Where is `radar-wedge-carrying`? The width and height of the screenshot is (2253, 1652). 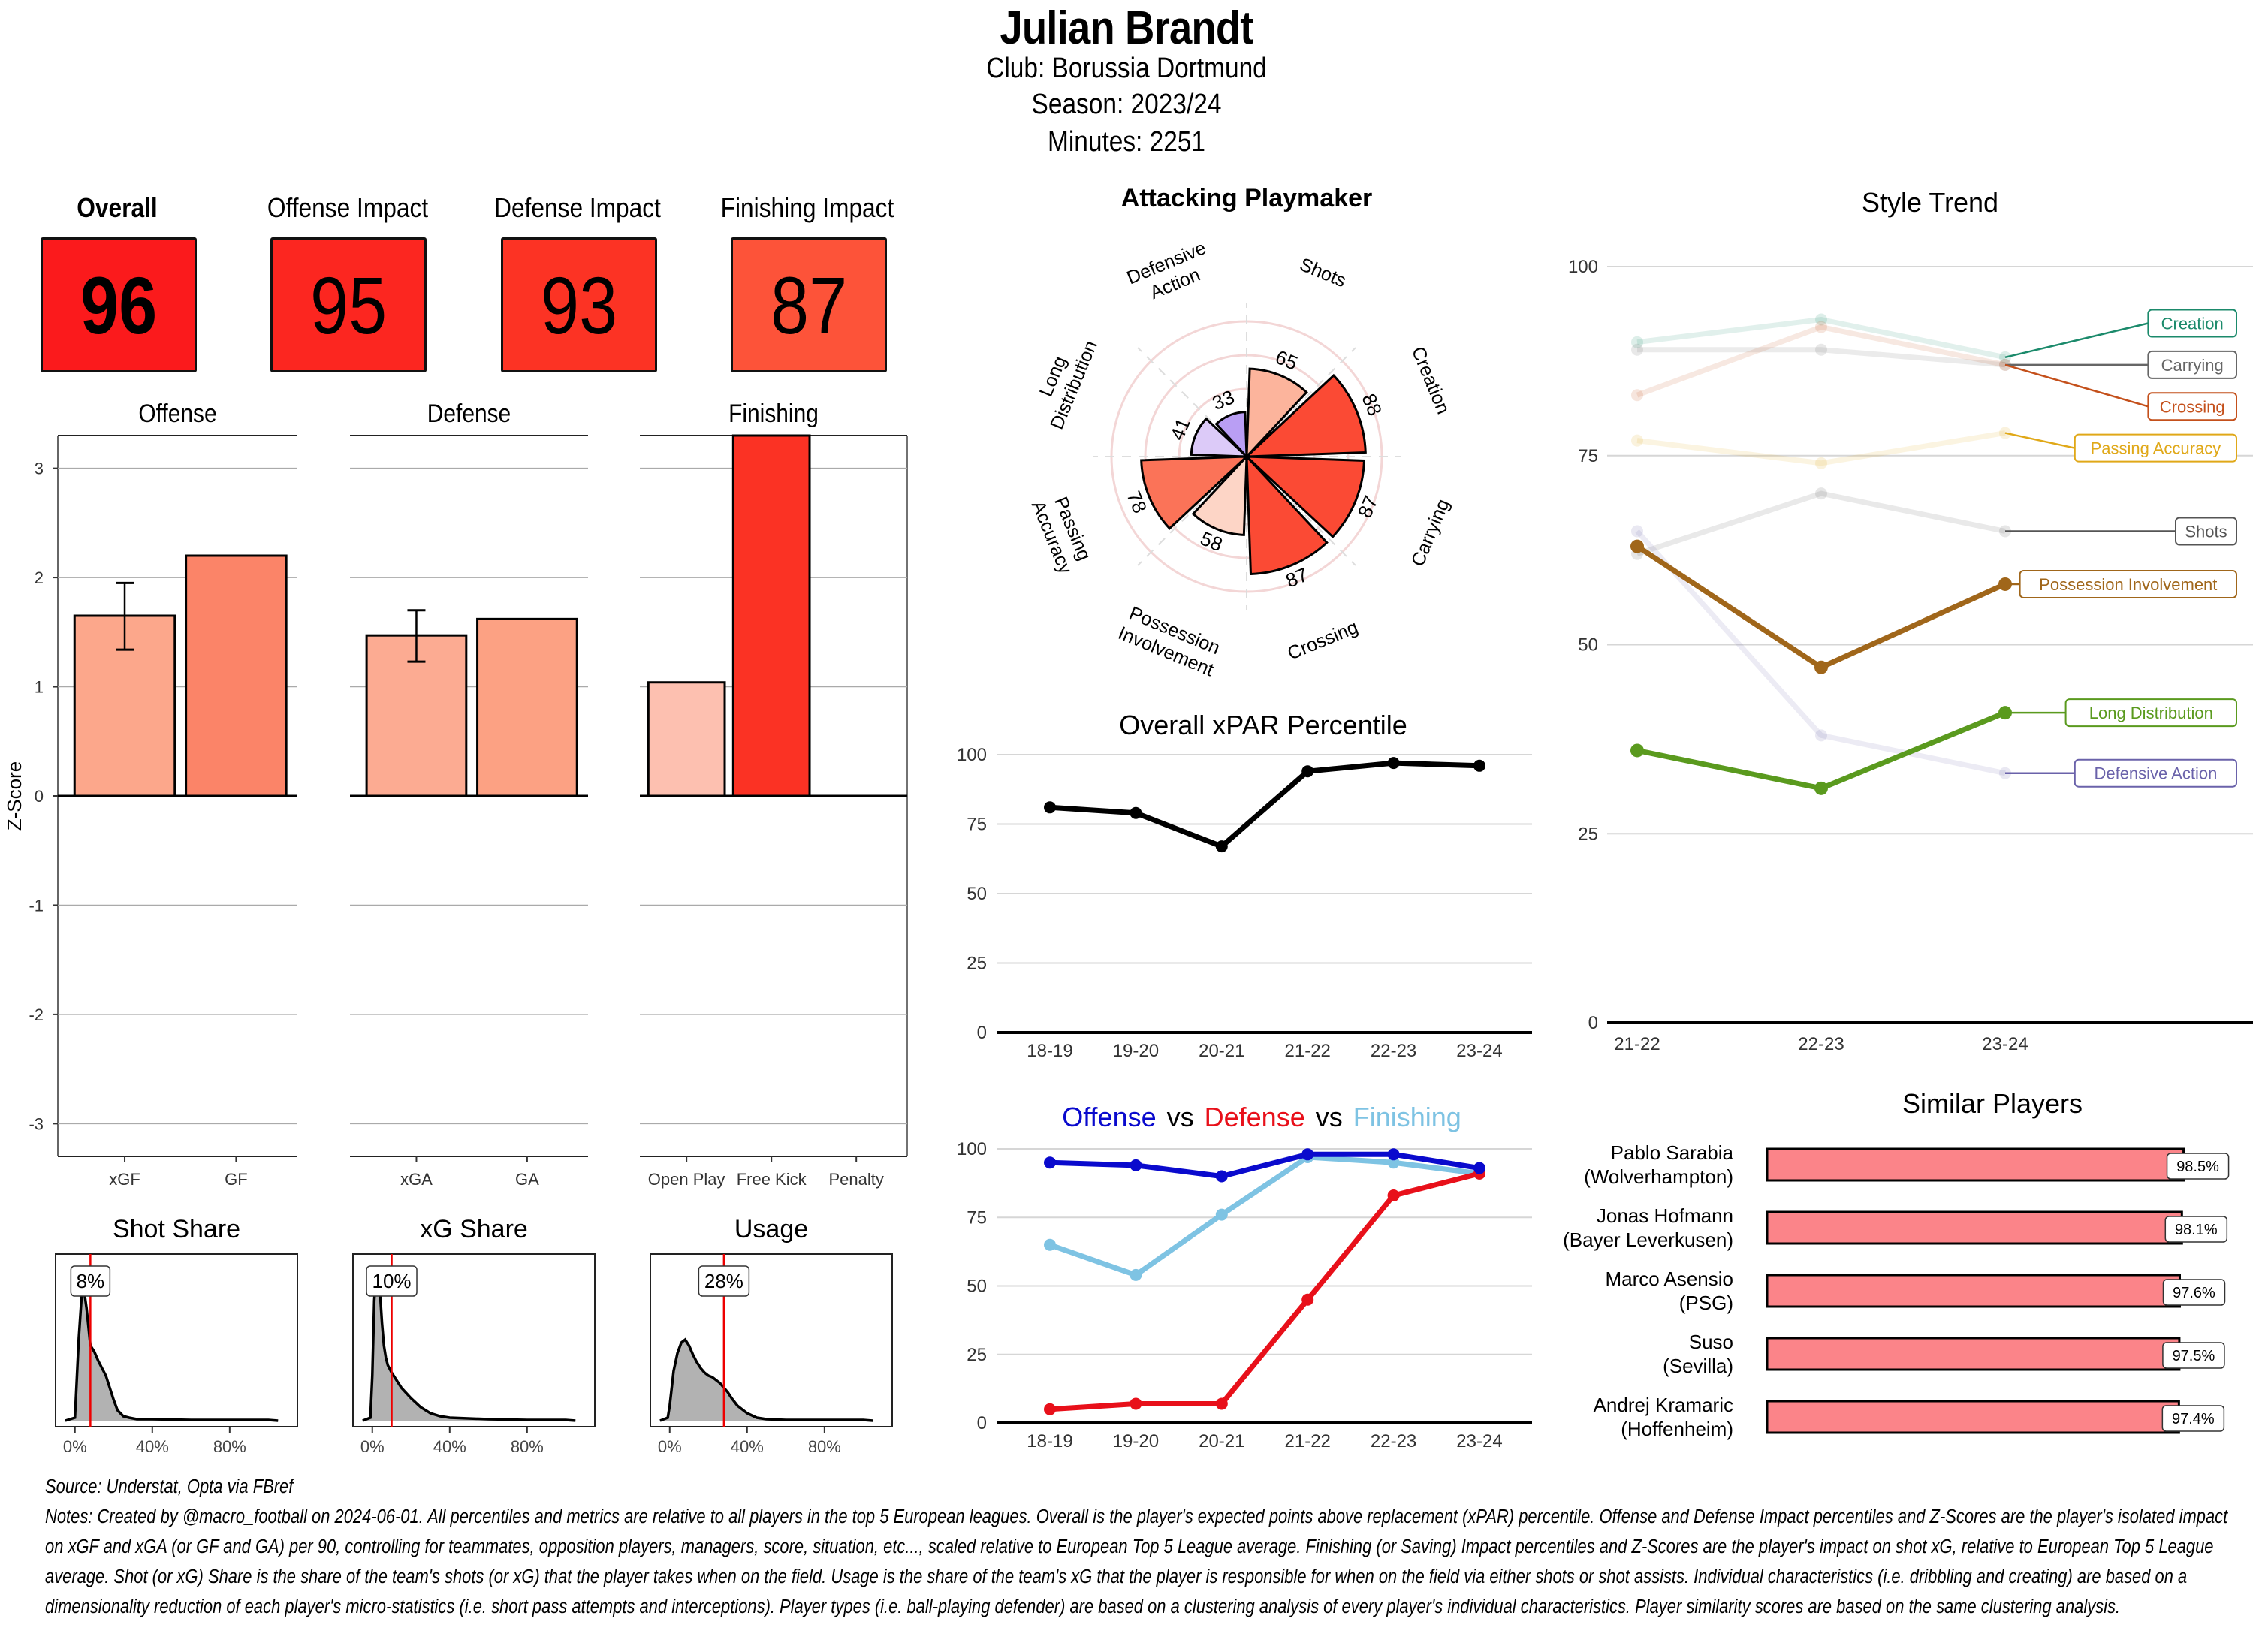
radar-wedge-carrying is located at coordinates (1305, 496).